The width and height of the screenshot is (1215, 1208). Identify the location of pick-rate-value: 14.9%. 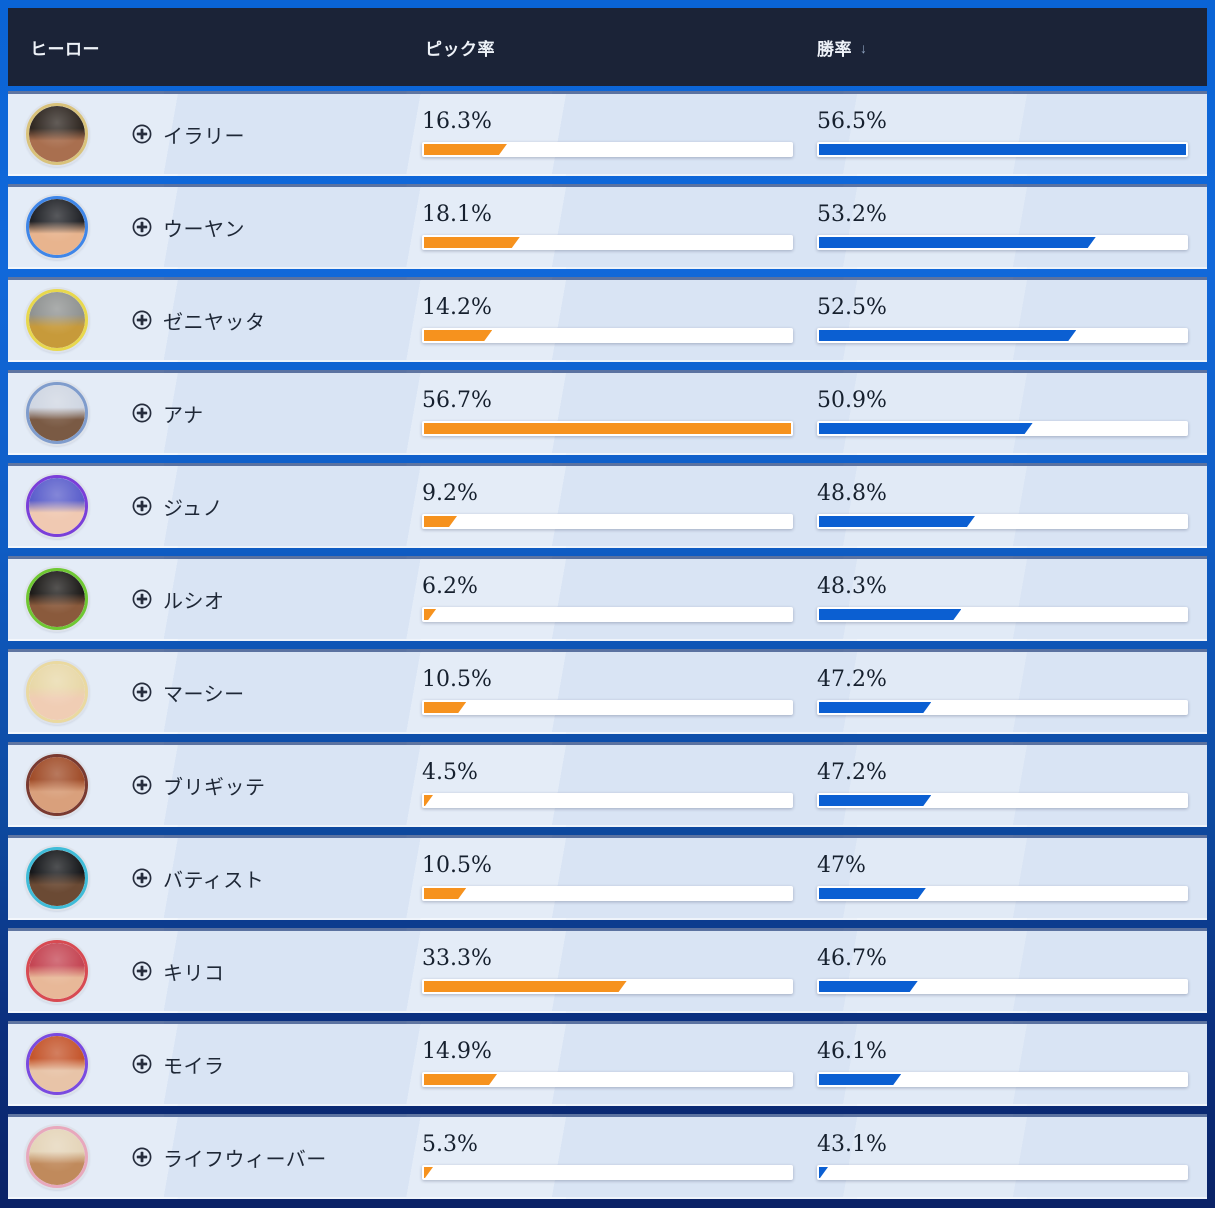
(457, 1051).